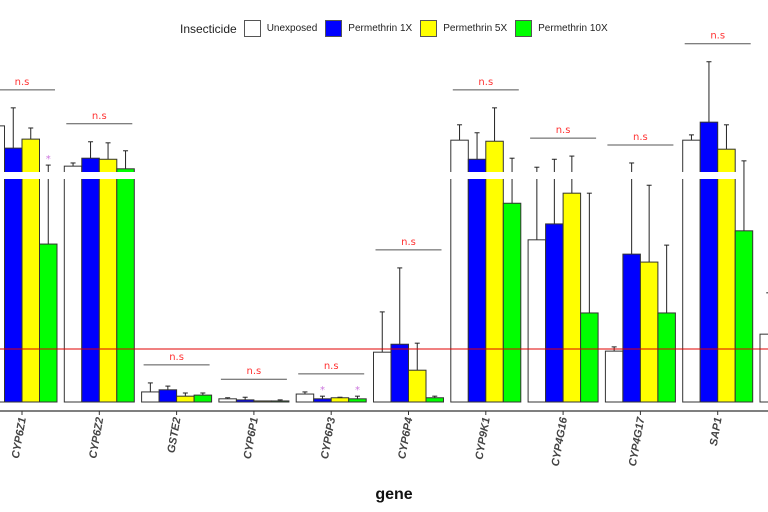 The image size is (768, 512). I want to click on x-tick-label: CYP6P3, so click(328, 438).